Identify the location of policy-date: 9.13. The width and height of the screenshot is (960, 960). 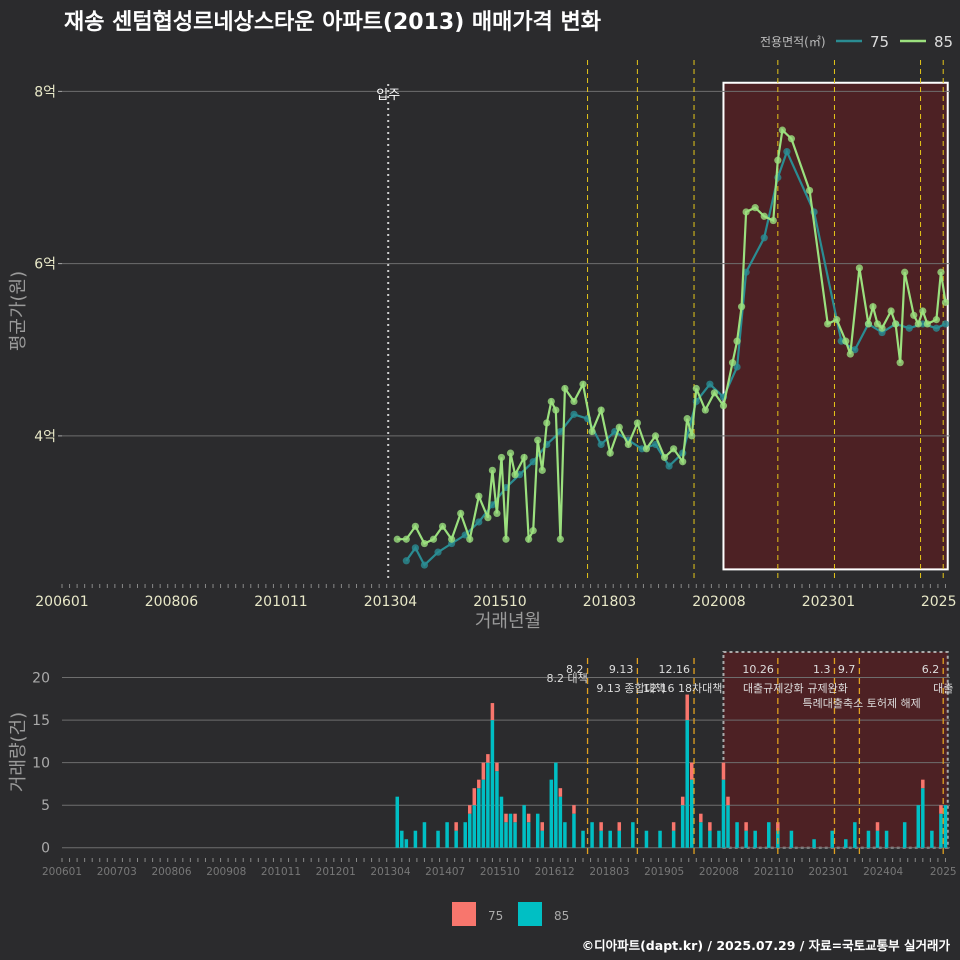
(621, 669).